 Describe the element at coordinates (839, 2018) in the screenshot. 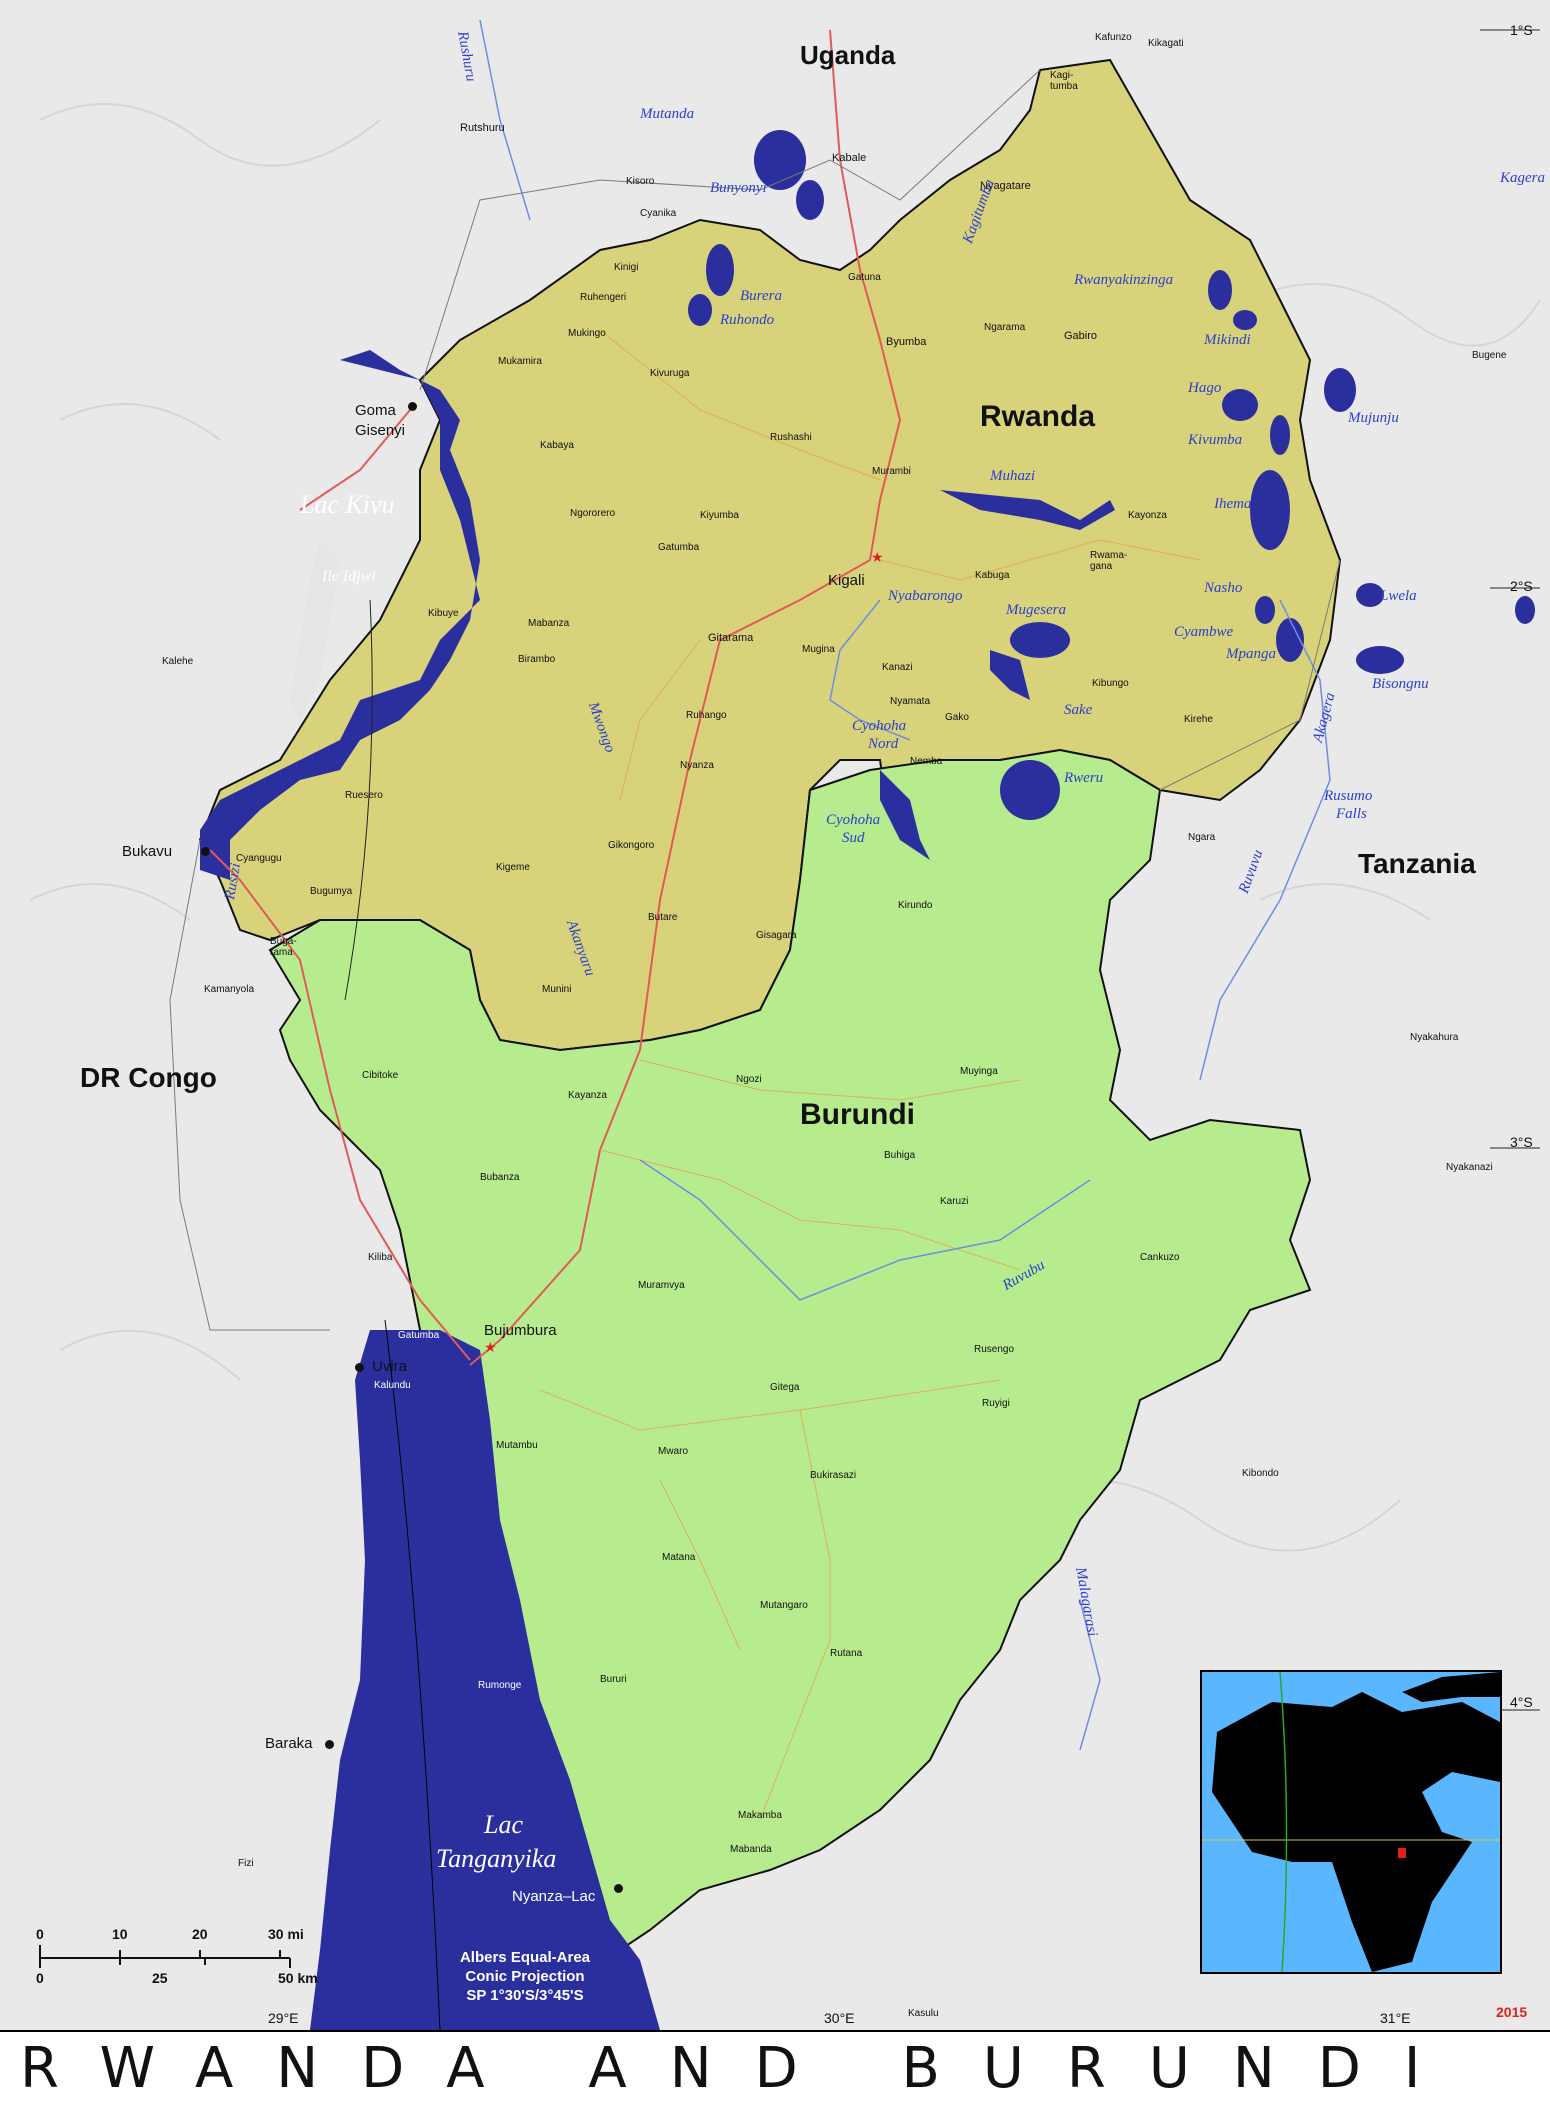

I see `label-lon-30e: 30°E` at that location.